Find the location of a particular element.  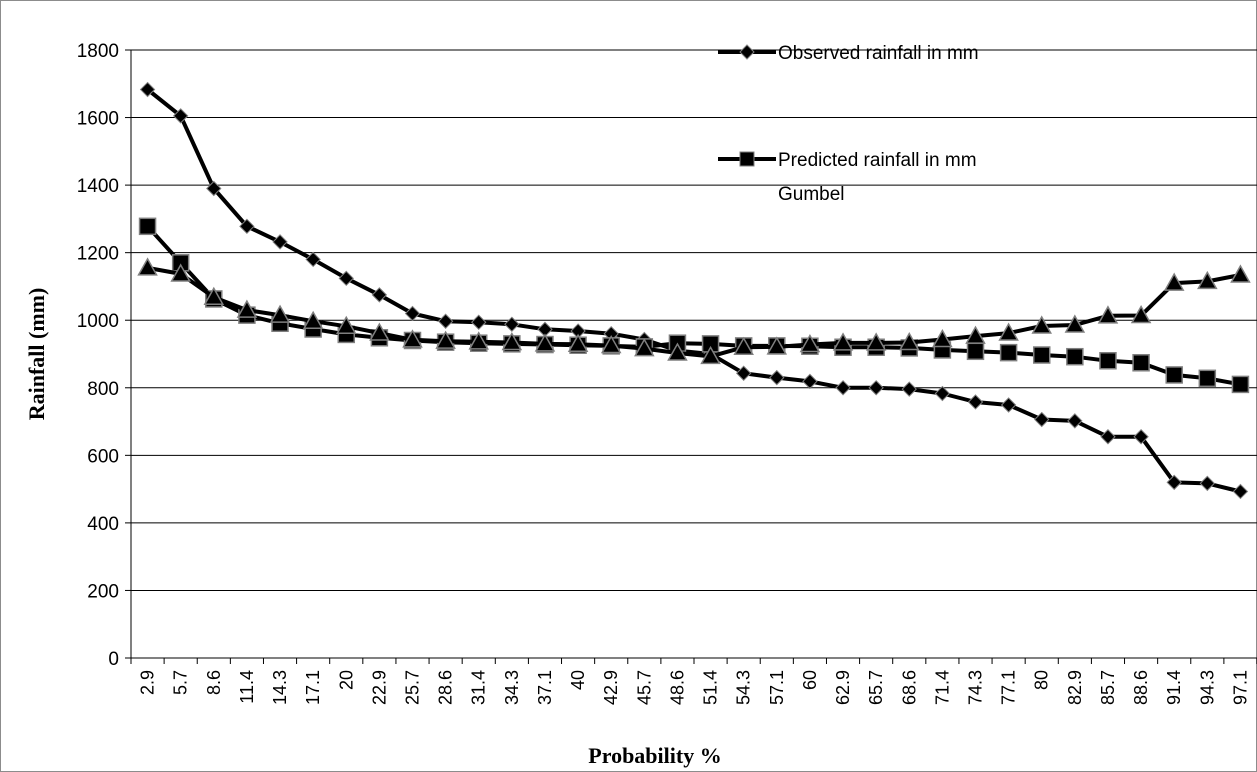

y-tick-label: 1800 is located at coordinates (98, 51).